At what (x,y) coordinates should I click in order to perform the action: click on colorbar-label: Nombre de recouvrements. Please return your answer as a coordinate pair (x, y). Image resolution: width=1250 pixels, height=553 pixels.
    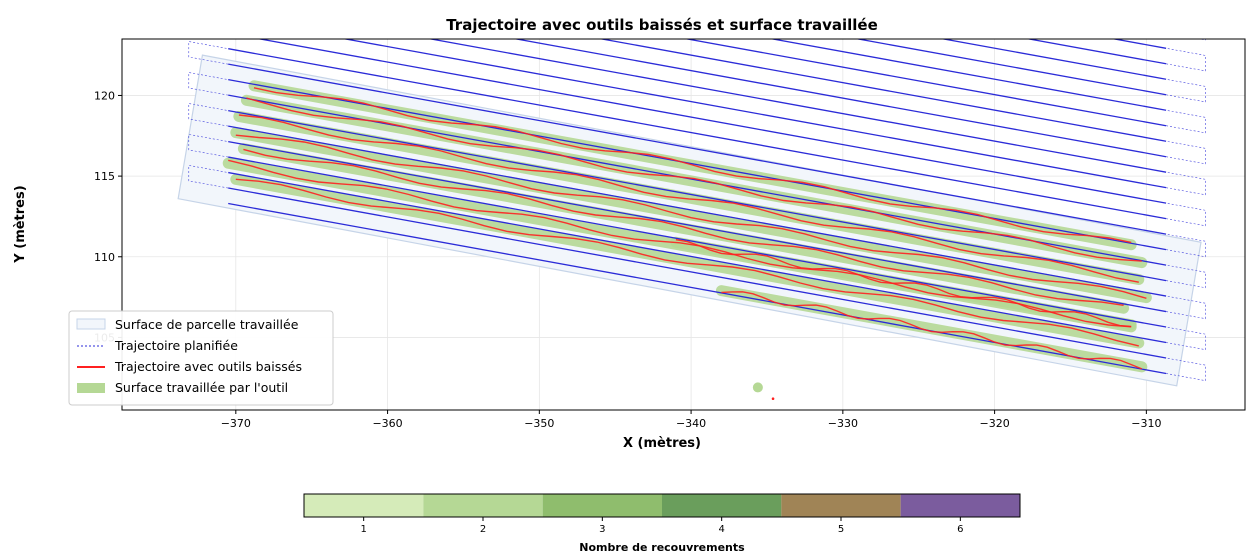
    Looking at the image, I should click on (662, 547).